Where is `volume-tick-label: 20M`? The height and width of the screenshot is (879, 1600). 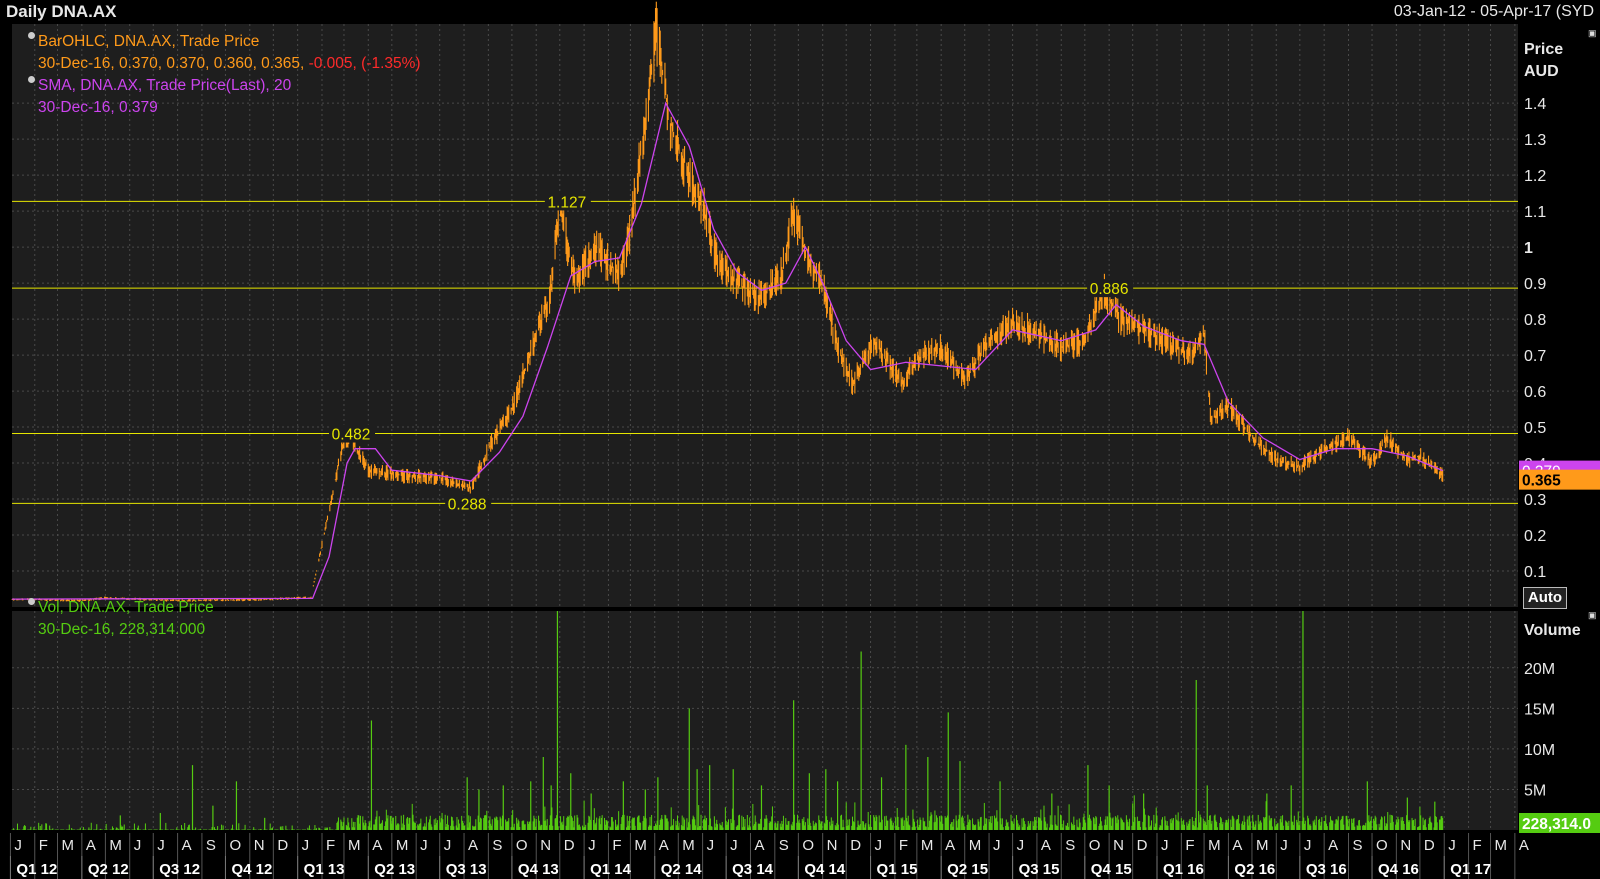
volume-tick-label: 20M is located at coordinates (1539, 669).